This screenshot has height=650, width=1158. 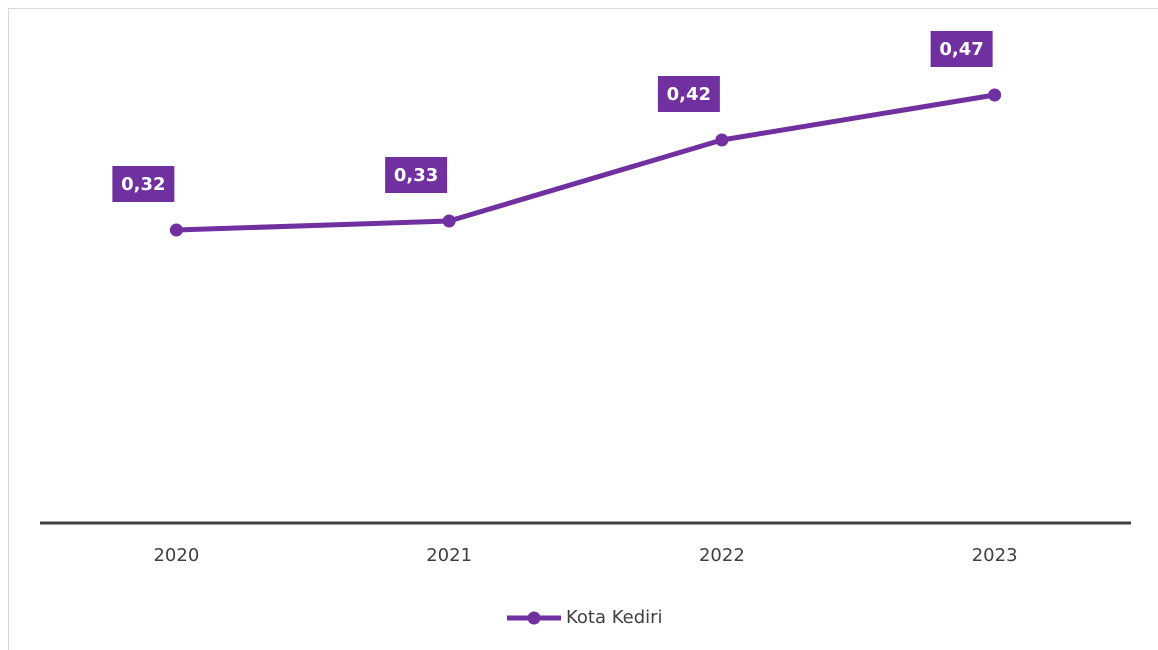 I want to click on x-tick-label: 2020, so click(x=176, y=555).